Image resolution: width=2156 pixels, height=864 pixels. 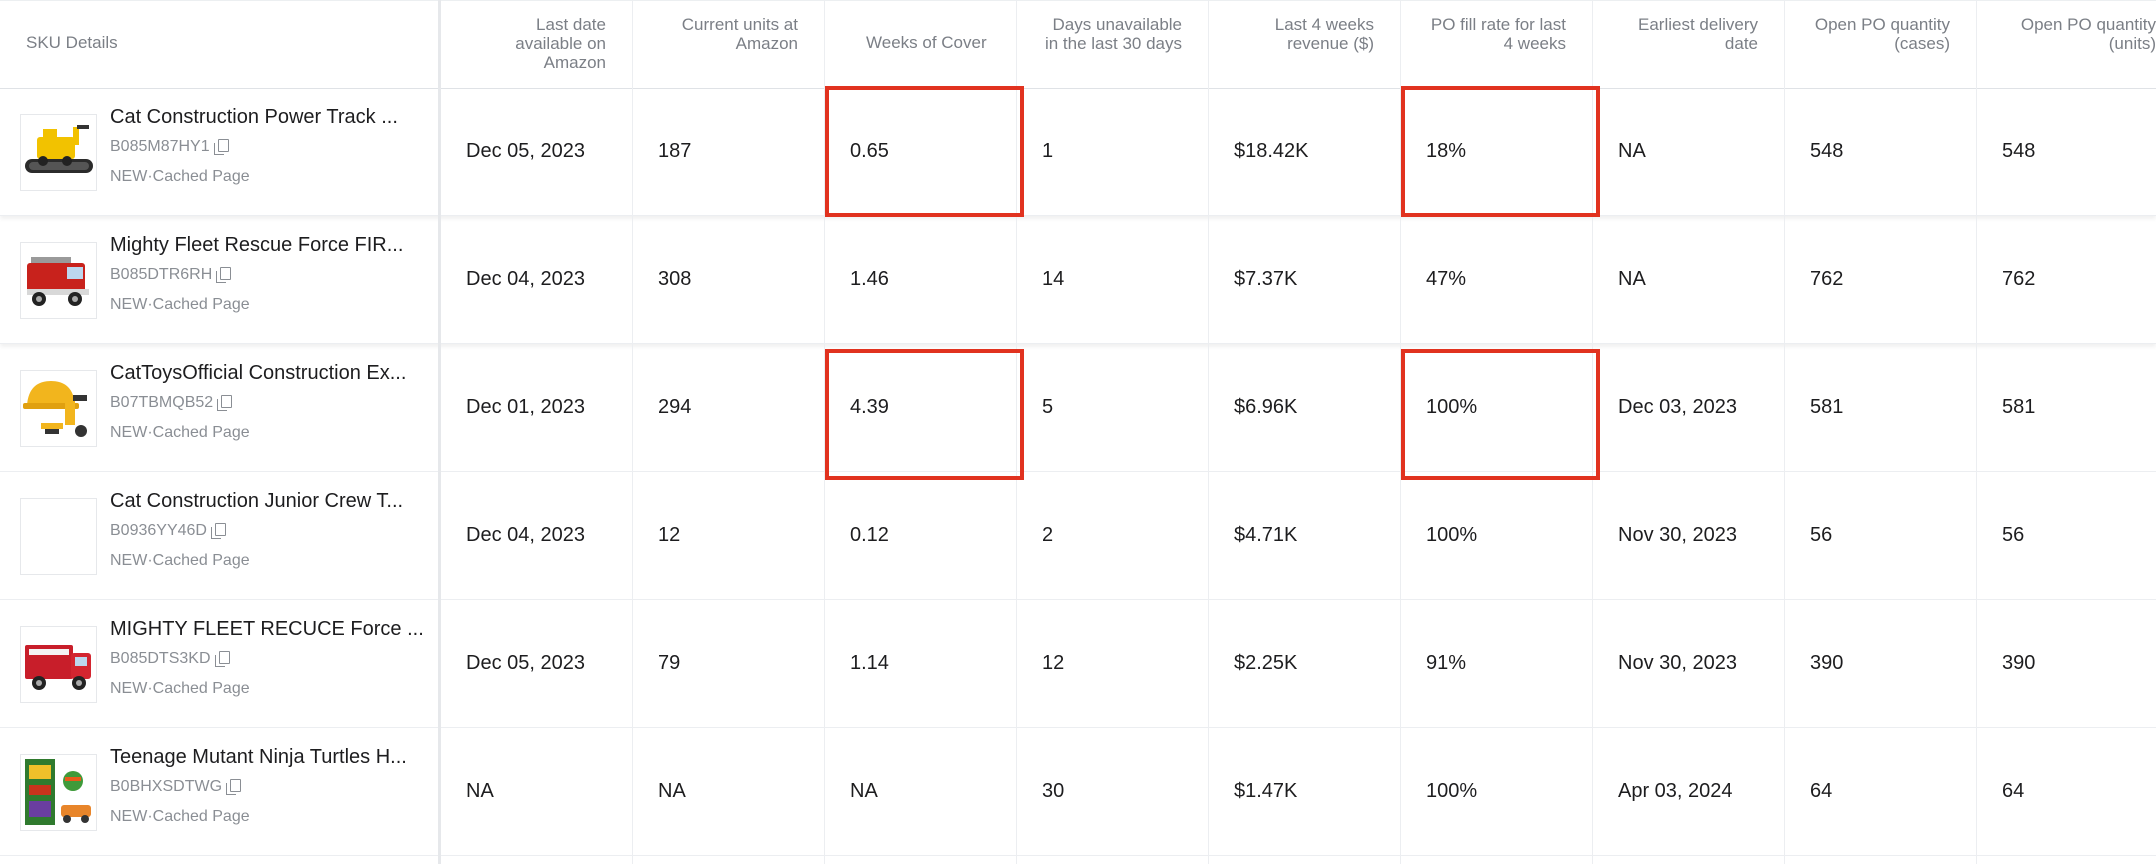 I want to click on days-unavailable-cell: 14, so click(x=1053, y=279).